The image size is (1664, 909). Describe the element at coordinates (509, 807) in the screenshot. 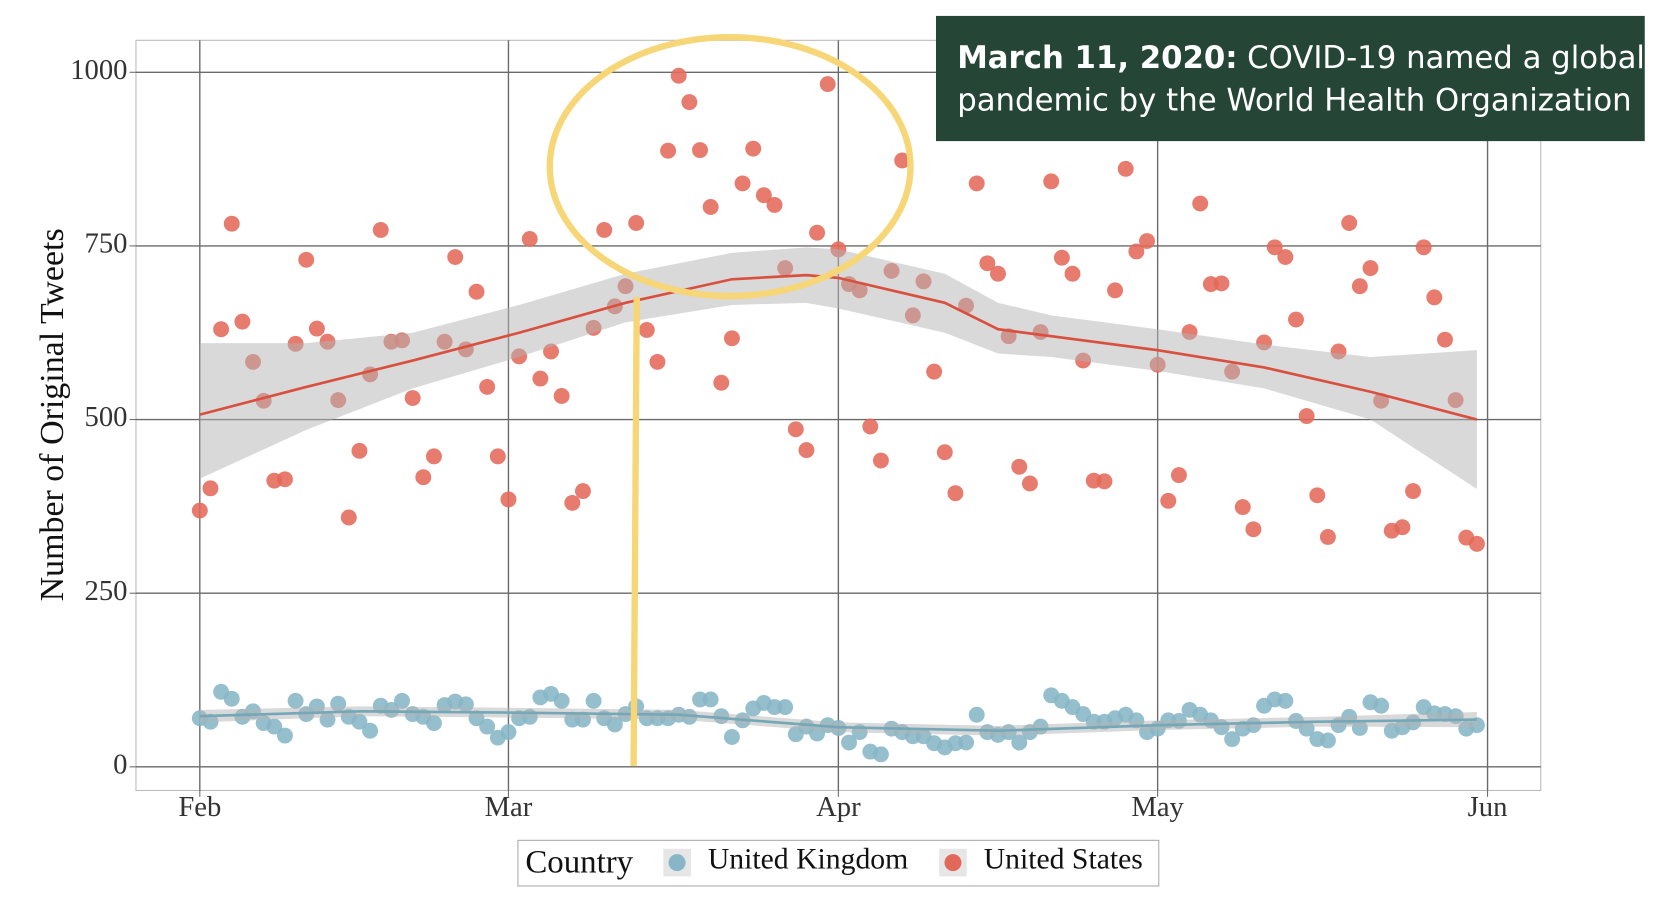

I see `x-tick-label: Mar` at that location.